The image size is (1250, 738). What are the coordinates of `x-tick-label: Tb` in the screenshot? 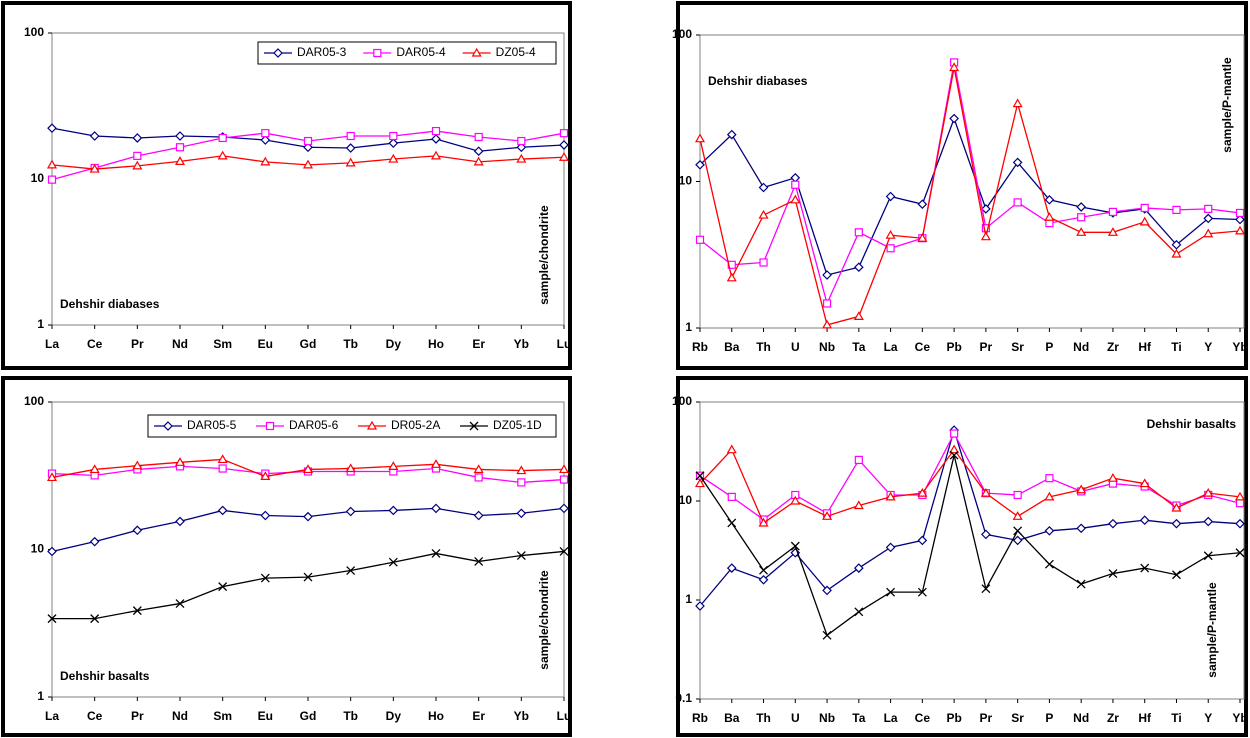 It's located at (350, 344).